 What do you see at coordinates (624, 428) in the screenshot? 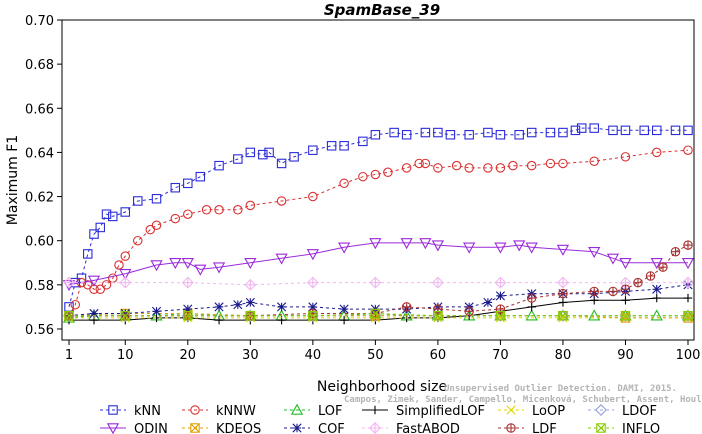
I see `legend-entry-inflo: INFLO` at bounding box center [624, 428].